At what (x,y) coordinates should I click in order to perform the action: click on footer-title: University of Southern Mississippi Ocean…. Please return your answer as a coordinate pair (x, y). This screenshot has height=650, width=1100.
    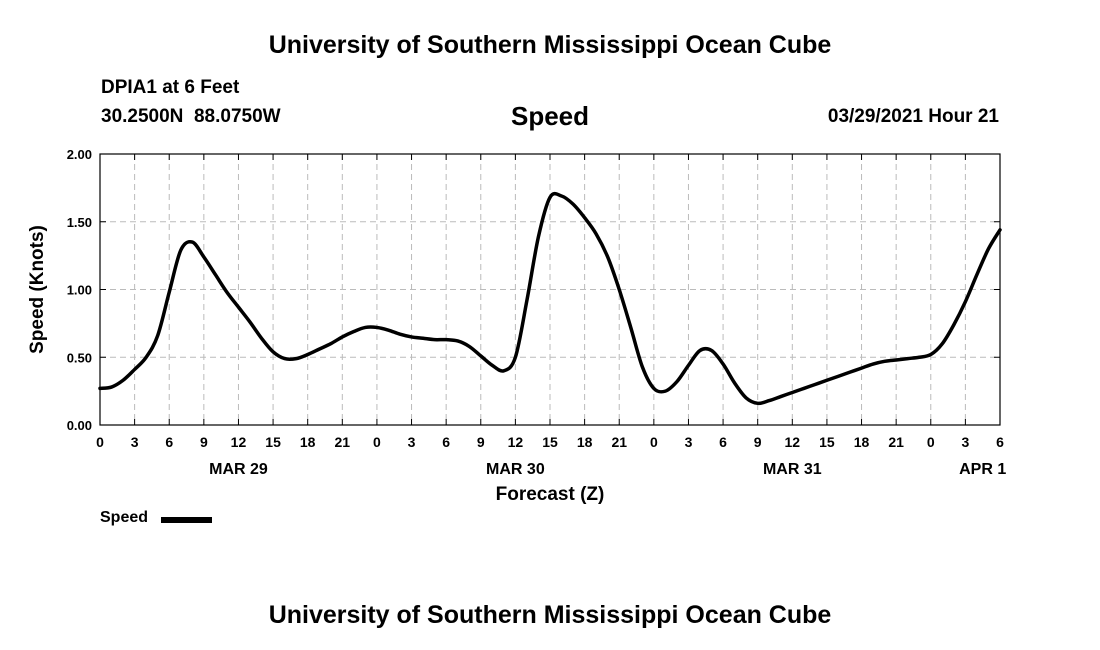
    Looking at the image, I should click on (550, 615).